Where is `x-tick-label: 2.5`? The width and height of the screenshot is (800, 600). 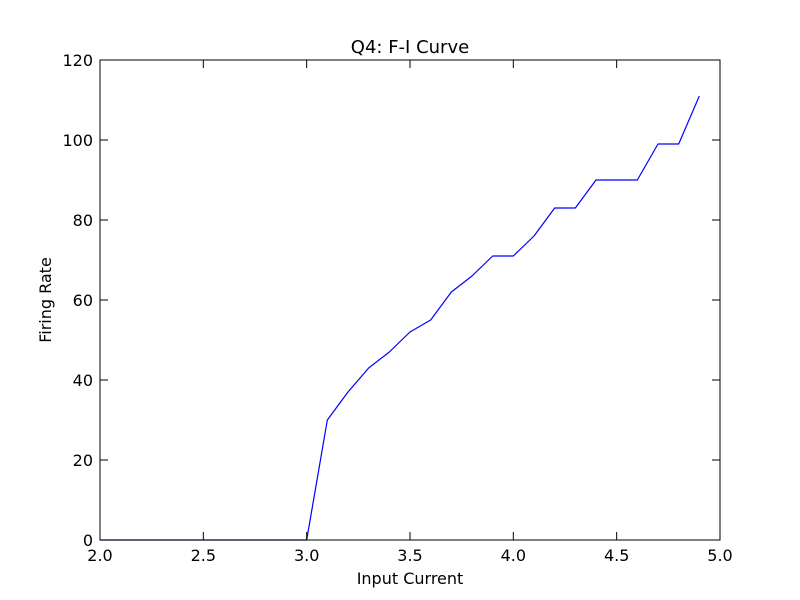 x-tick-label: 2.5 is located at coordinates (203, 555).